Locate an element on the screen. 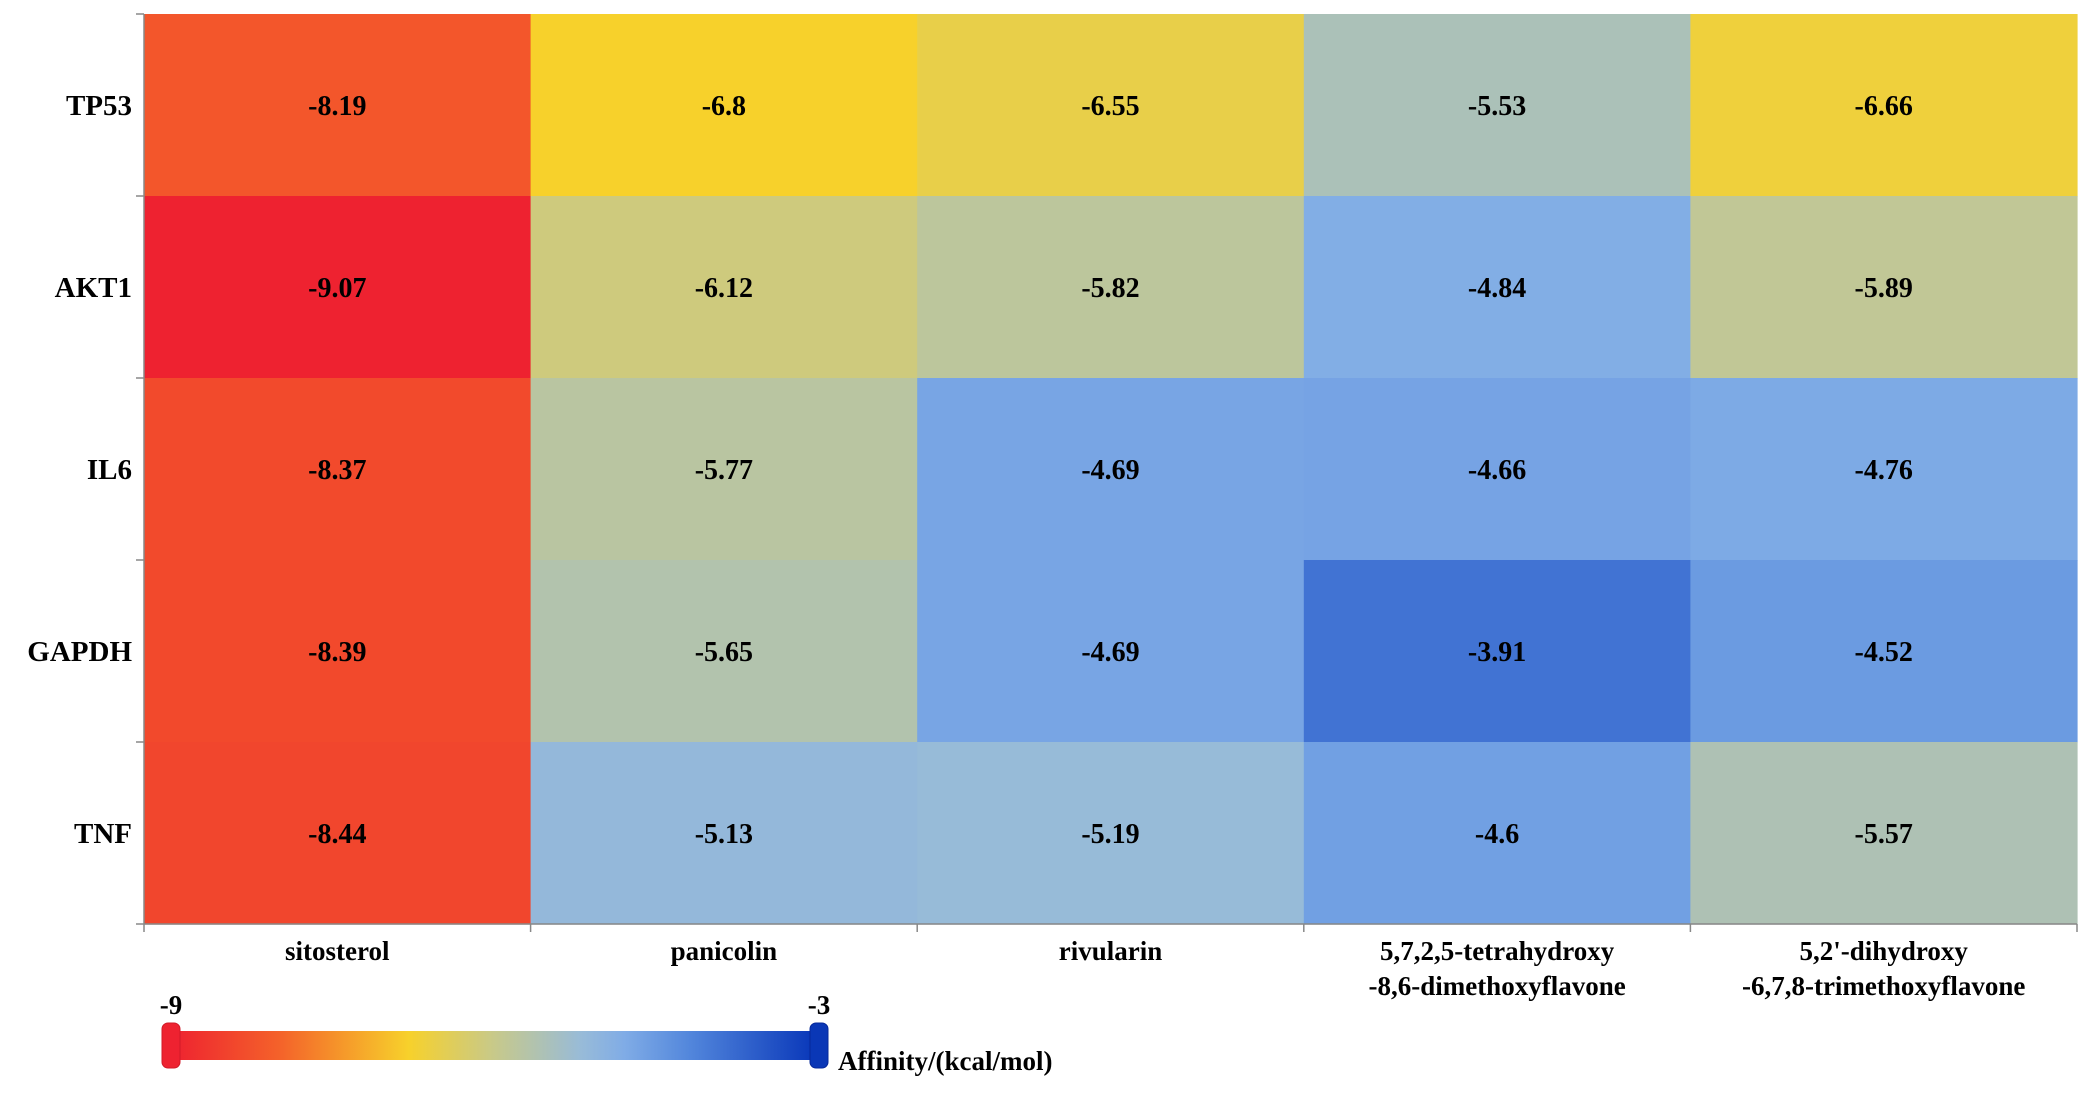 Image resolution: width=2083 pixels, height=1111 pixels. cell-value-label: -5.53 is located at coordinates (1497, 106).